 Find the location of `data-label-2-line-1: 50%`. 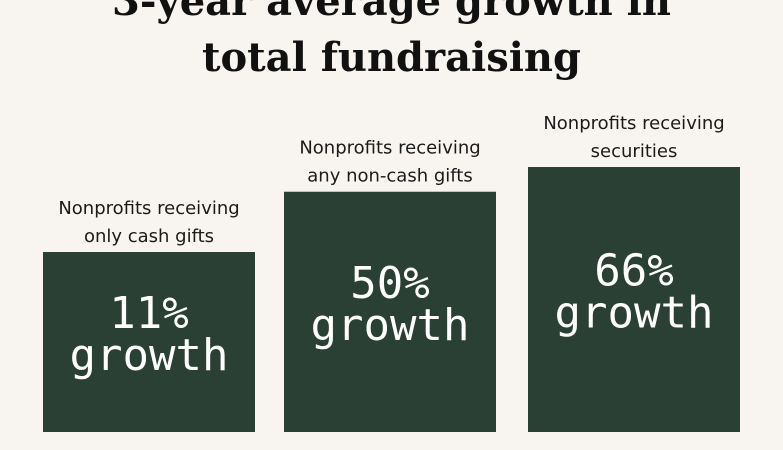

data-label-2-line-1: 50% is located at coordinates (389, 283).